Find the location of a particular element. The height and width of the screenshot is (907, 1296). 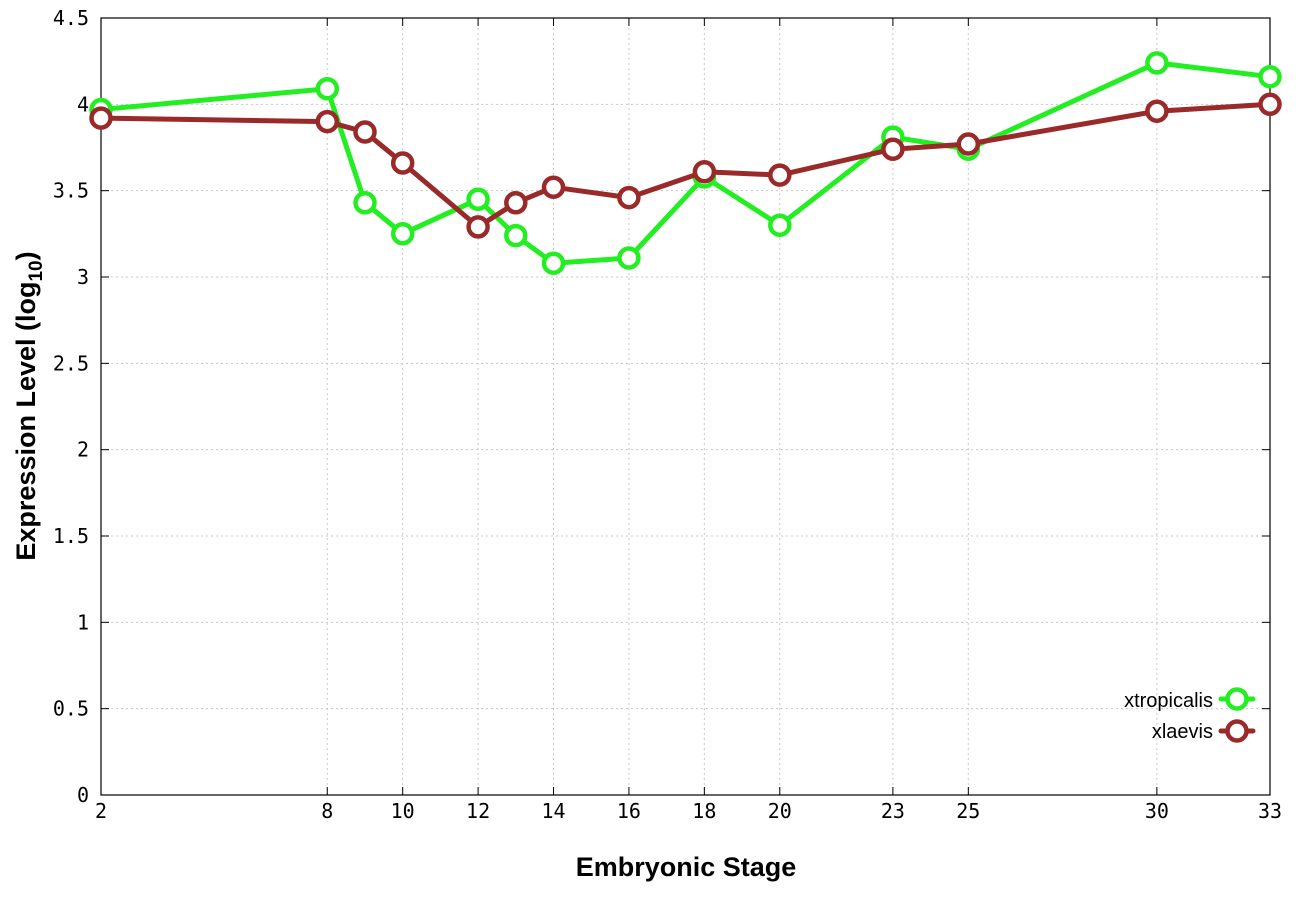

x-axis-title: Embryonic Stage is located at coordinates (686, 867).